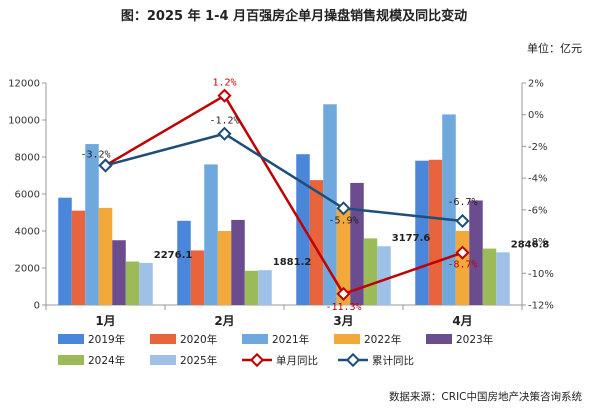 Image resolution: width=589 pixels, height=414 pixels. I want to click on legend-label: 单月同比, so click(297, 360).